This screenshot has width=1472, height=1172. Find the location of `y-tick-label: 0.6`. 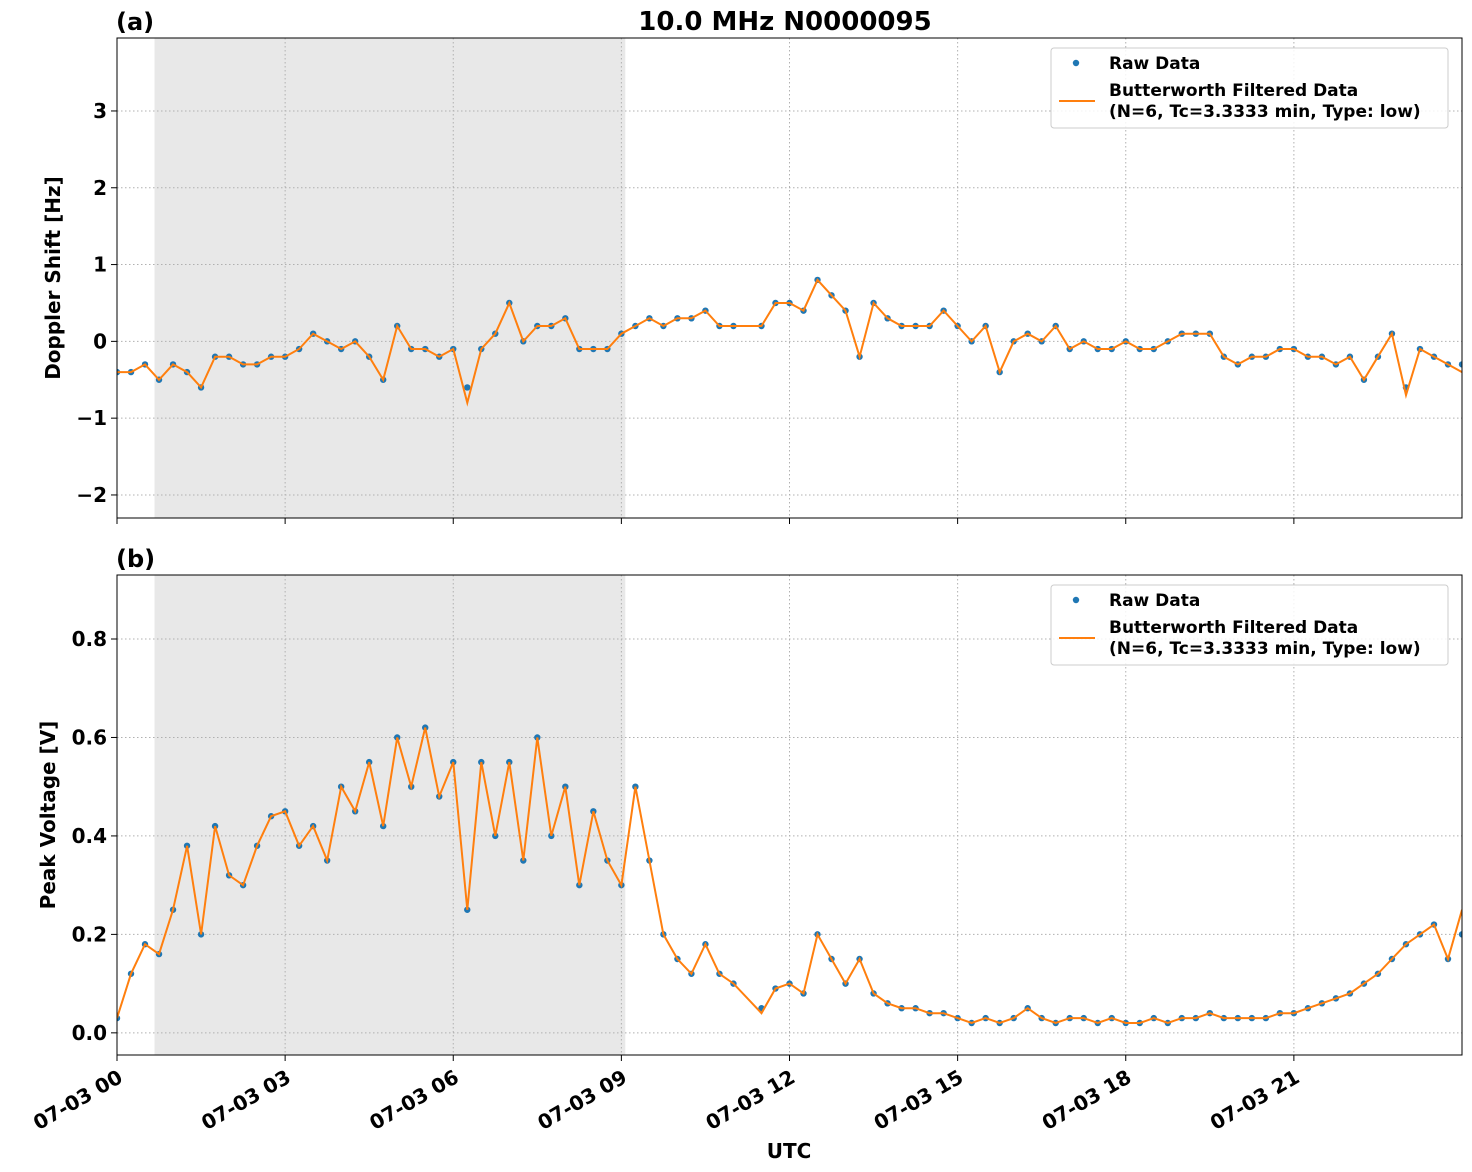

y-tick-label: 0.6 is located at coordinates (89, 737).